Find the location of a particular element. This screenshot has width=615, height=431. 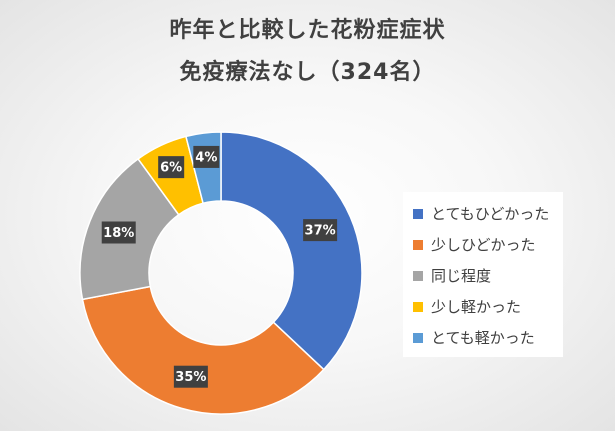

data-label-1: 37% is located at coordinates (320, 230).